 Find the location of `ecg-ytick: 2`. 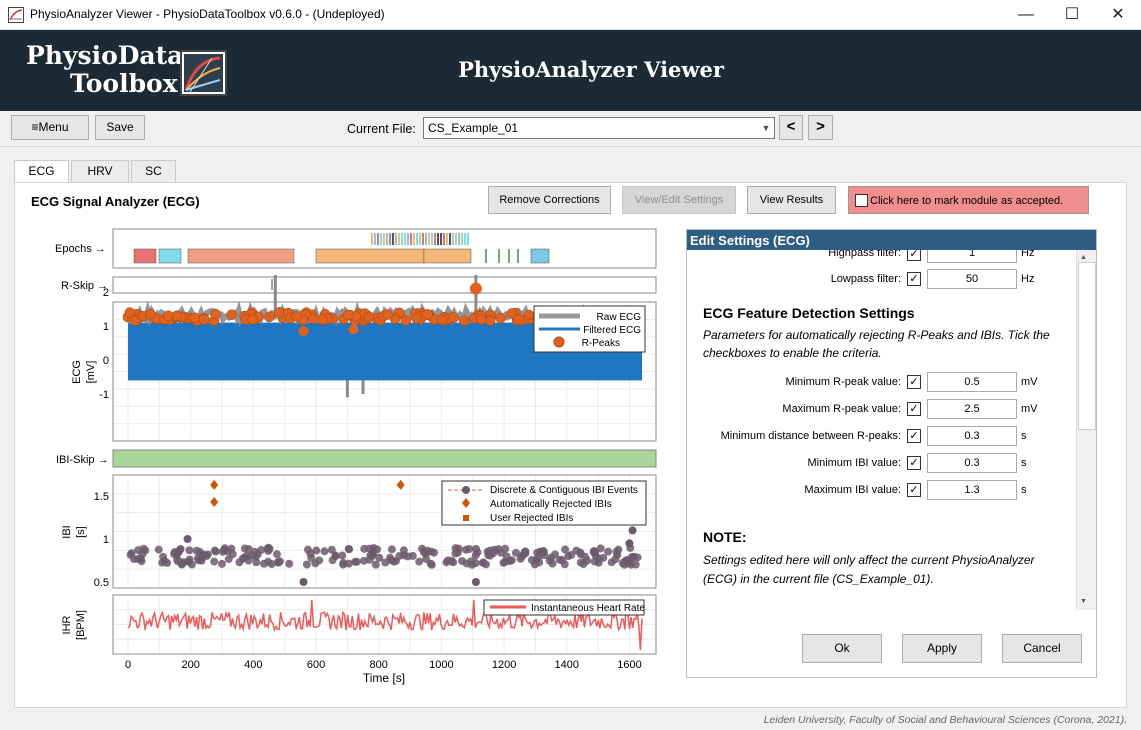

ecg-ytick: 2 is located at coordinates (106, 293).